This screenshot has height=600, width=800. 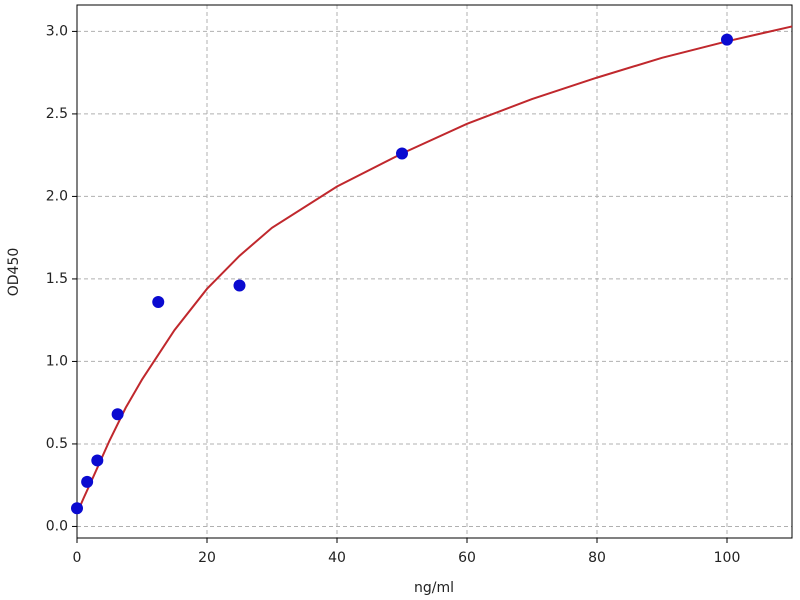 What do you see at coordinates (57, 444) in the screenshot?
I see `y-tick-label: 0.5` at bounding box center [57, 444].